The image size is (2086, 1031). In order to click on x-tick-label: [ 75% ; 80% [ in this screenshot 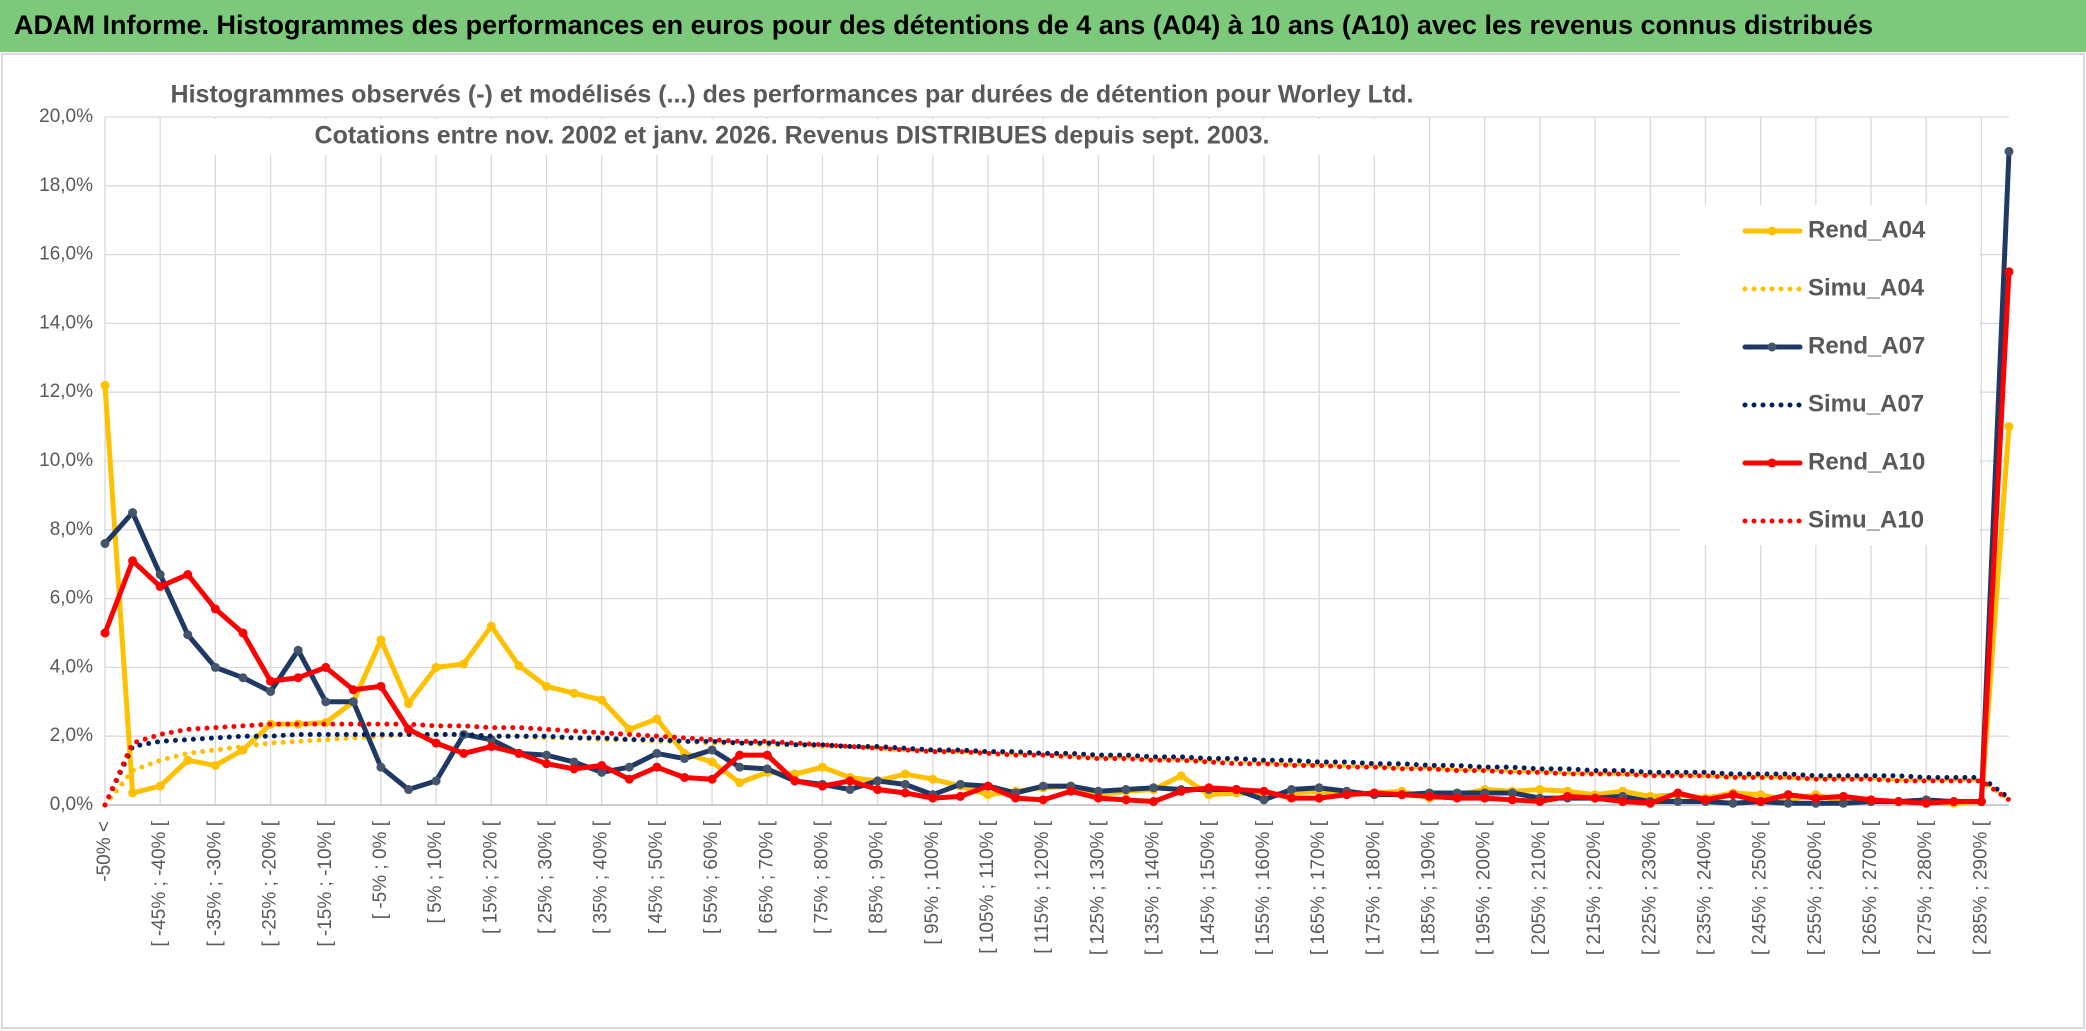, I will do `click(821, 877)`.